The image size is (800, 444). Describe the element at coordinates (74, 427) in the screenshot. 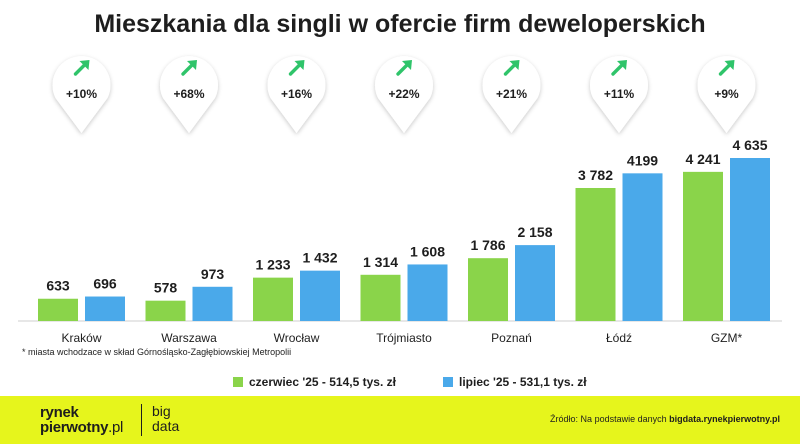

I see `logo-line-2: pierwotny` at that location.